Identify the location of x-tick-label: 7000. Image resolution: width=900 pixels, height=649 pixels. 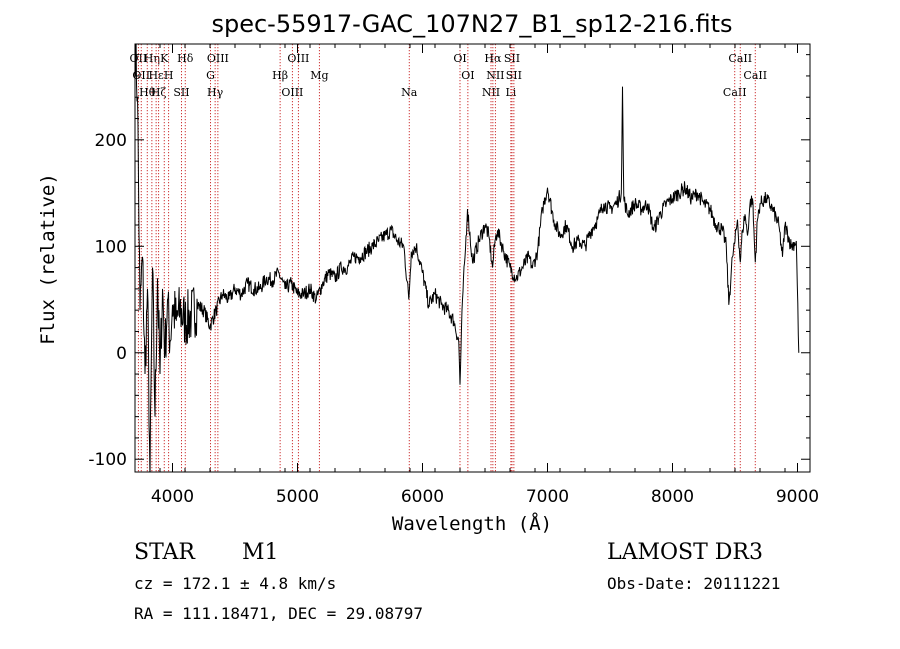
(547, 497).